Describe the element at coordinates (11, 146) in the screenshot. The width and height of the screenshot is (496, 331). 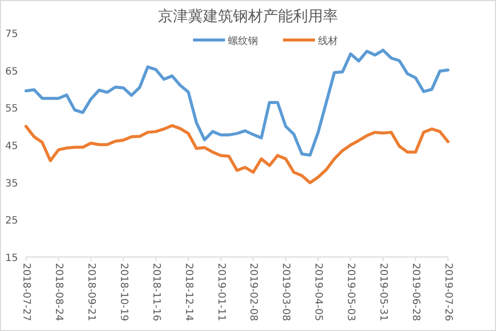
I see `y-tick-label: 45` at that location.